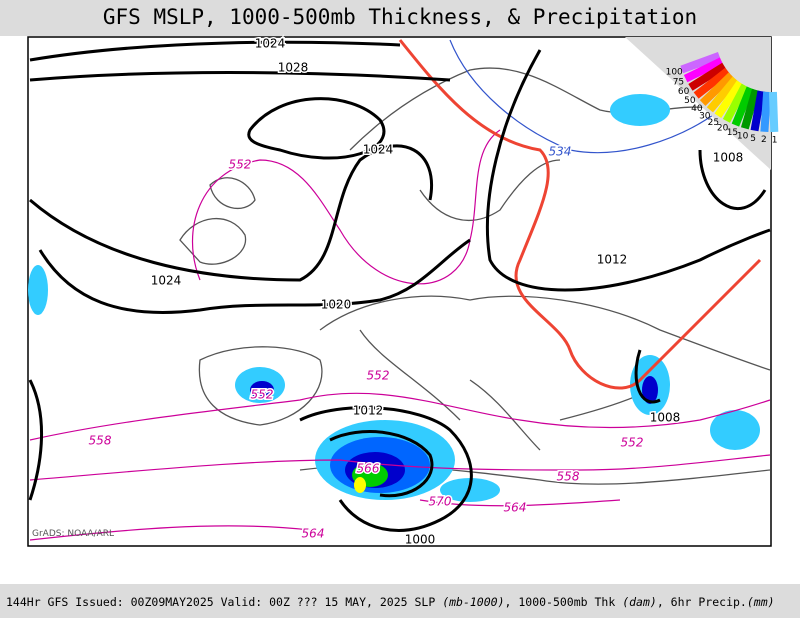 The height and width of the screenshot is (618, 800). I want to click on footer-unit: (mm), so click(761, 602).